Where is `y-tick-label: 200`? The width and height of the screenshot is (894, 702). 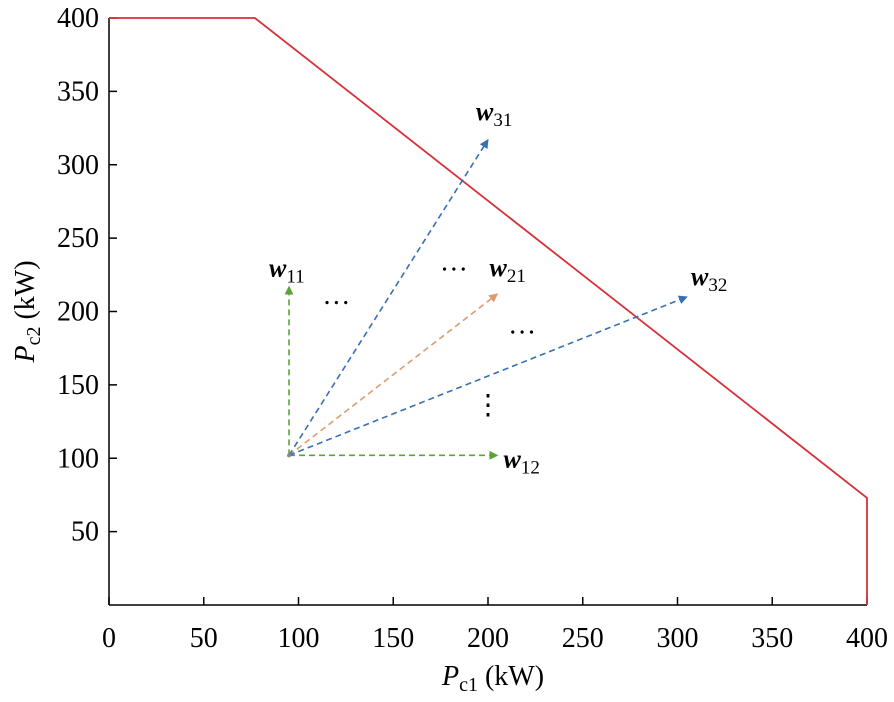 y-tick-label: 200 is located at coordinates (78, 312).